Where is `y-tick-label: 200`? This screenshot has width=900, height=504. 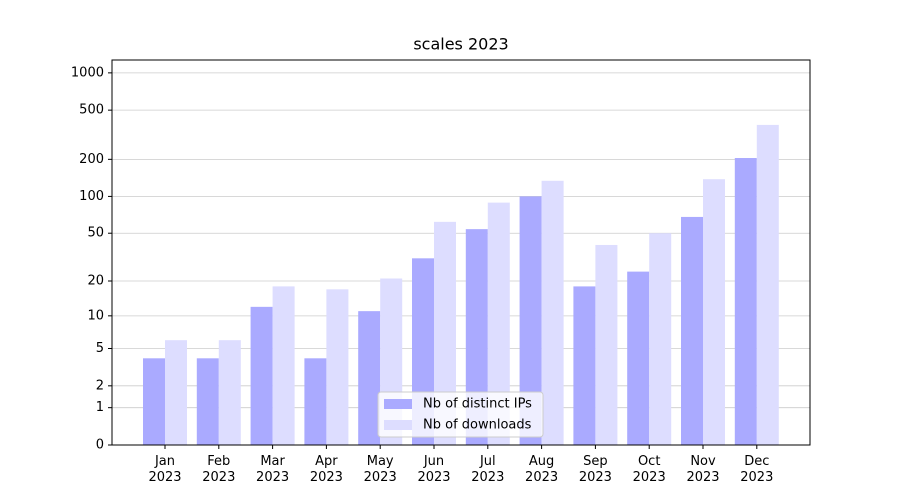 y-tick-label: 200 is located at coordinates (91, 159).